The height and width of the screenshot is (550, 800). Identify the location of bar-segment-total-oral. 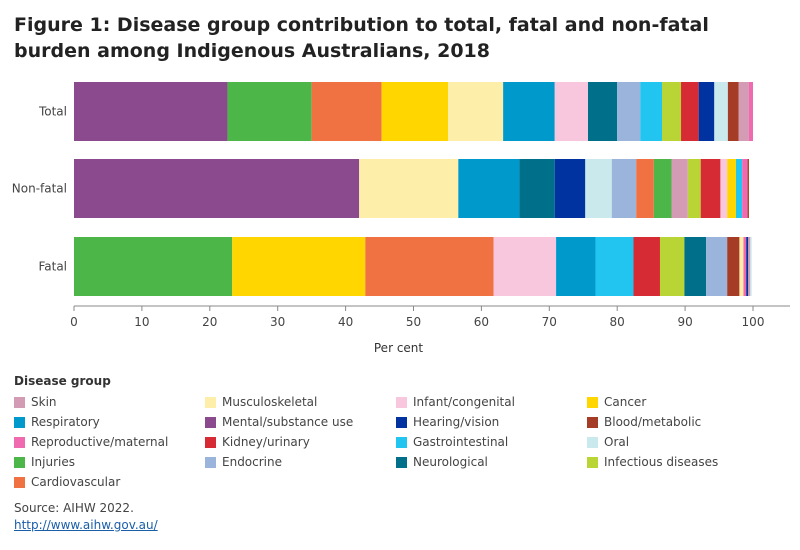
(721, 111).